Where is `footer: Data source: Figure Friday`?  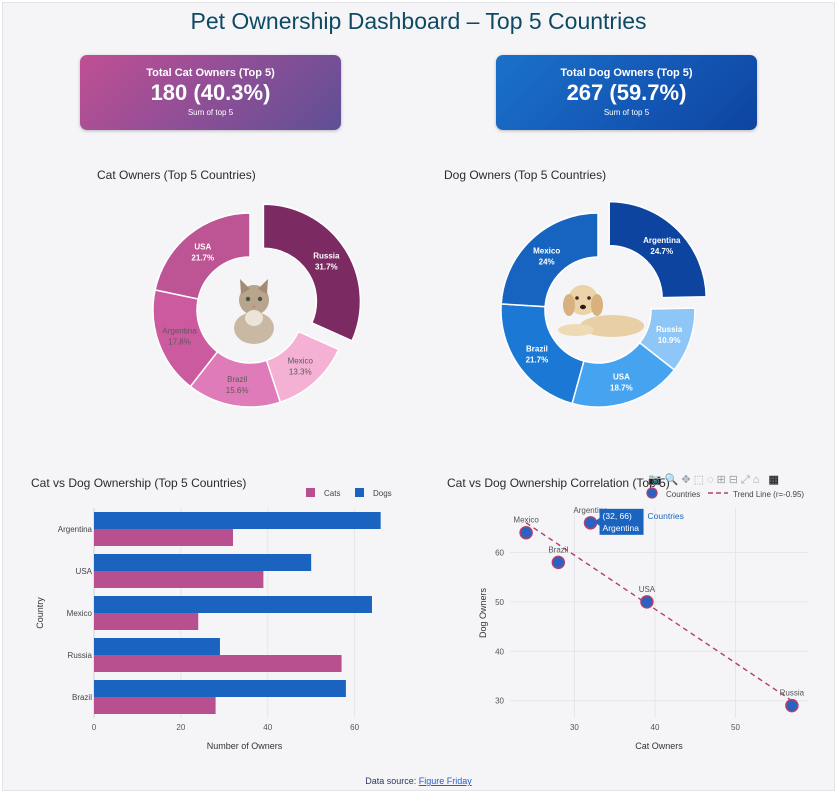 footer: Data source: Figure Friday is located at coordinates (418, 781).